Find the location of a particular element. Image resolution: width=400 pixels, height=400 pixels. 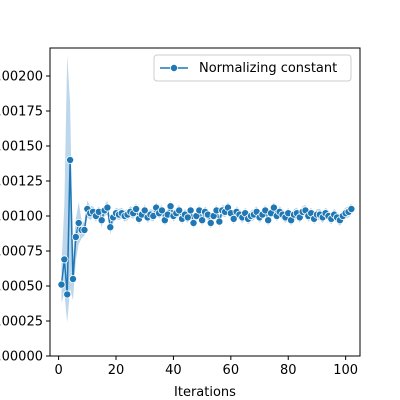

y-tick-label: 0.00100 is located at coordinates (21, 217).